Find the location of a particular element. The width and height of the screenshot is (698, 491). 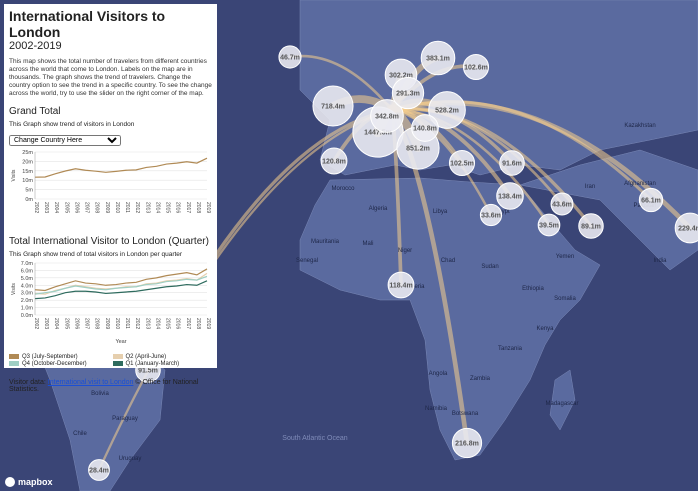

legend-item: Q4 (October-December) is located at coordinates (59, 364).